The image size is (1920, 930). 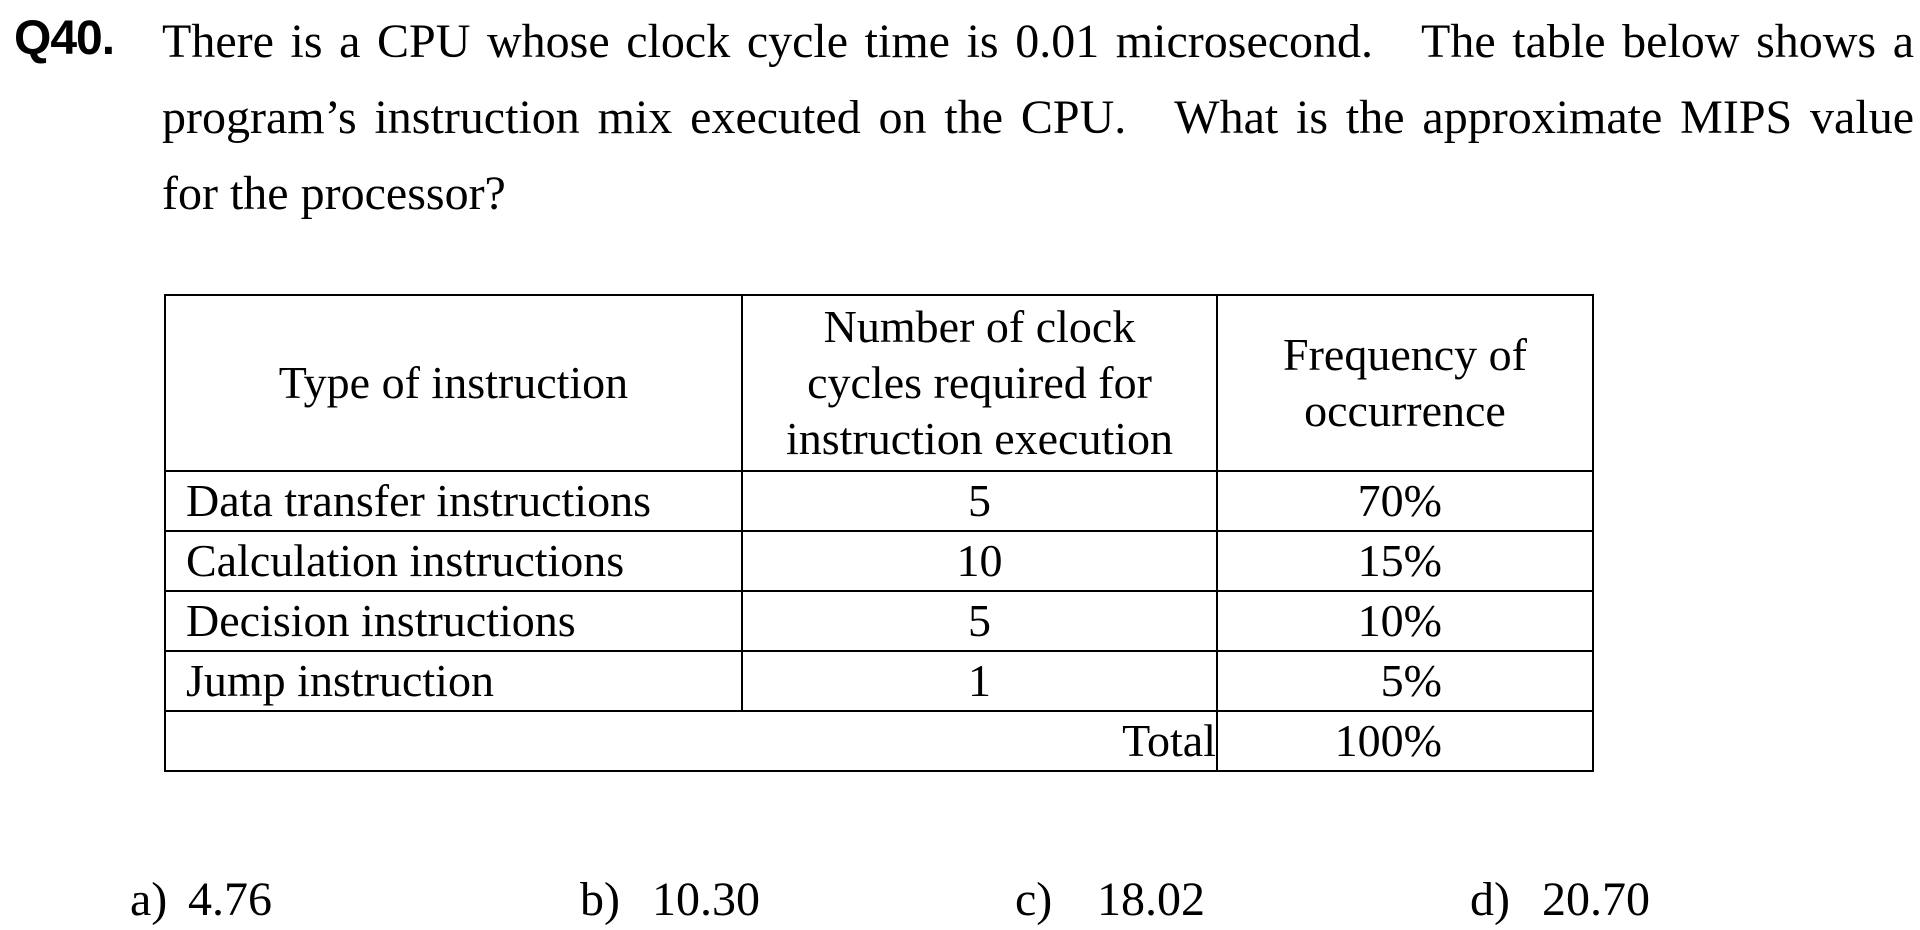 I want to click on choice-value: 20.70, so click(x=1596, y=899).